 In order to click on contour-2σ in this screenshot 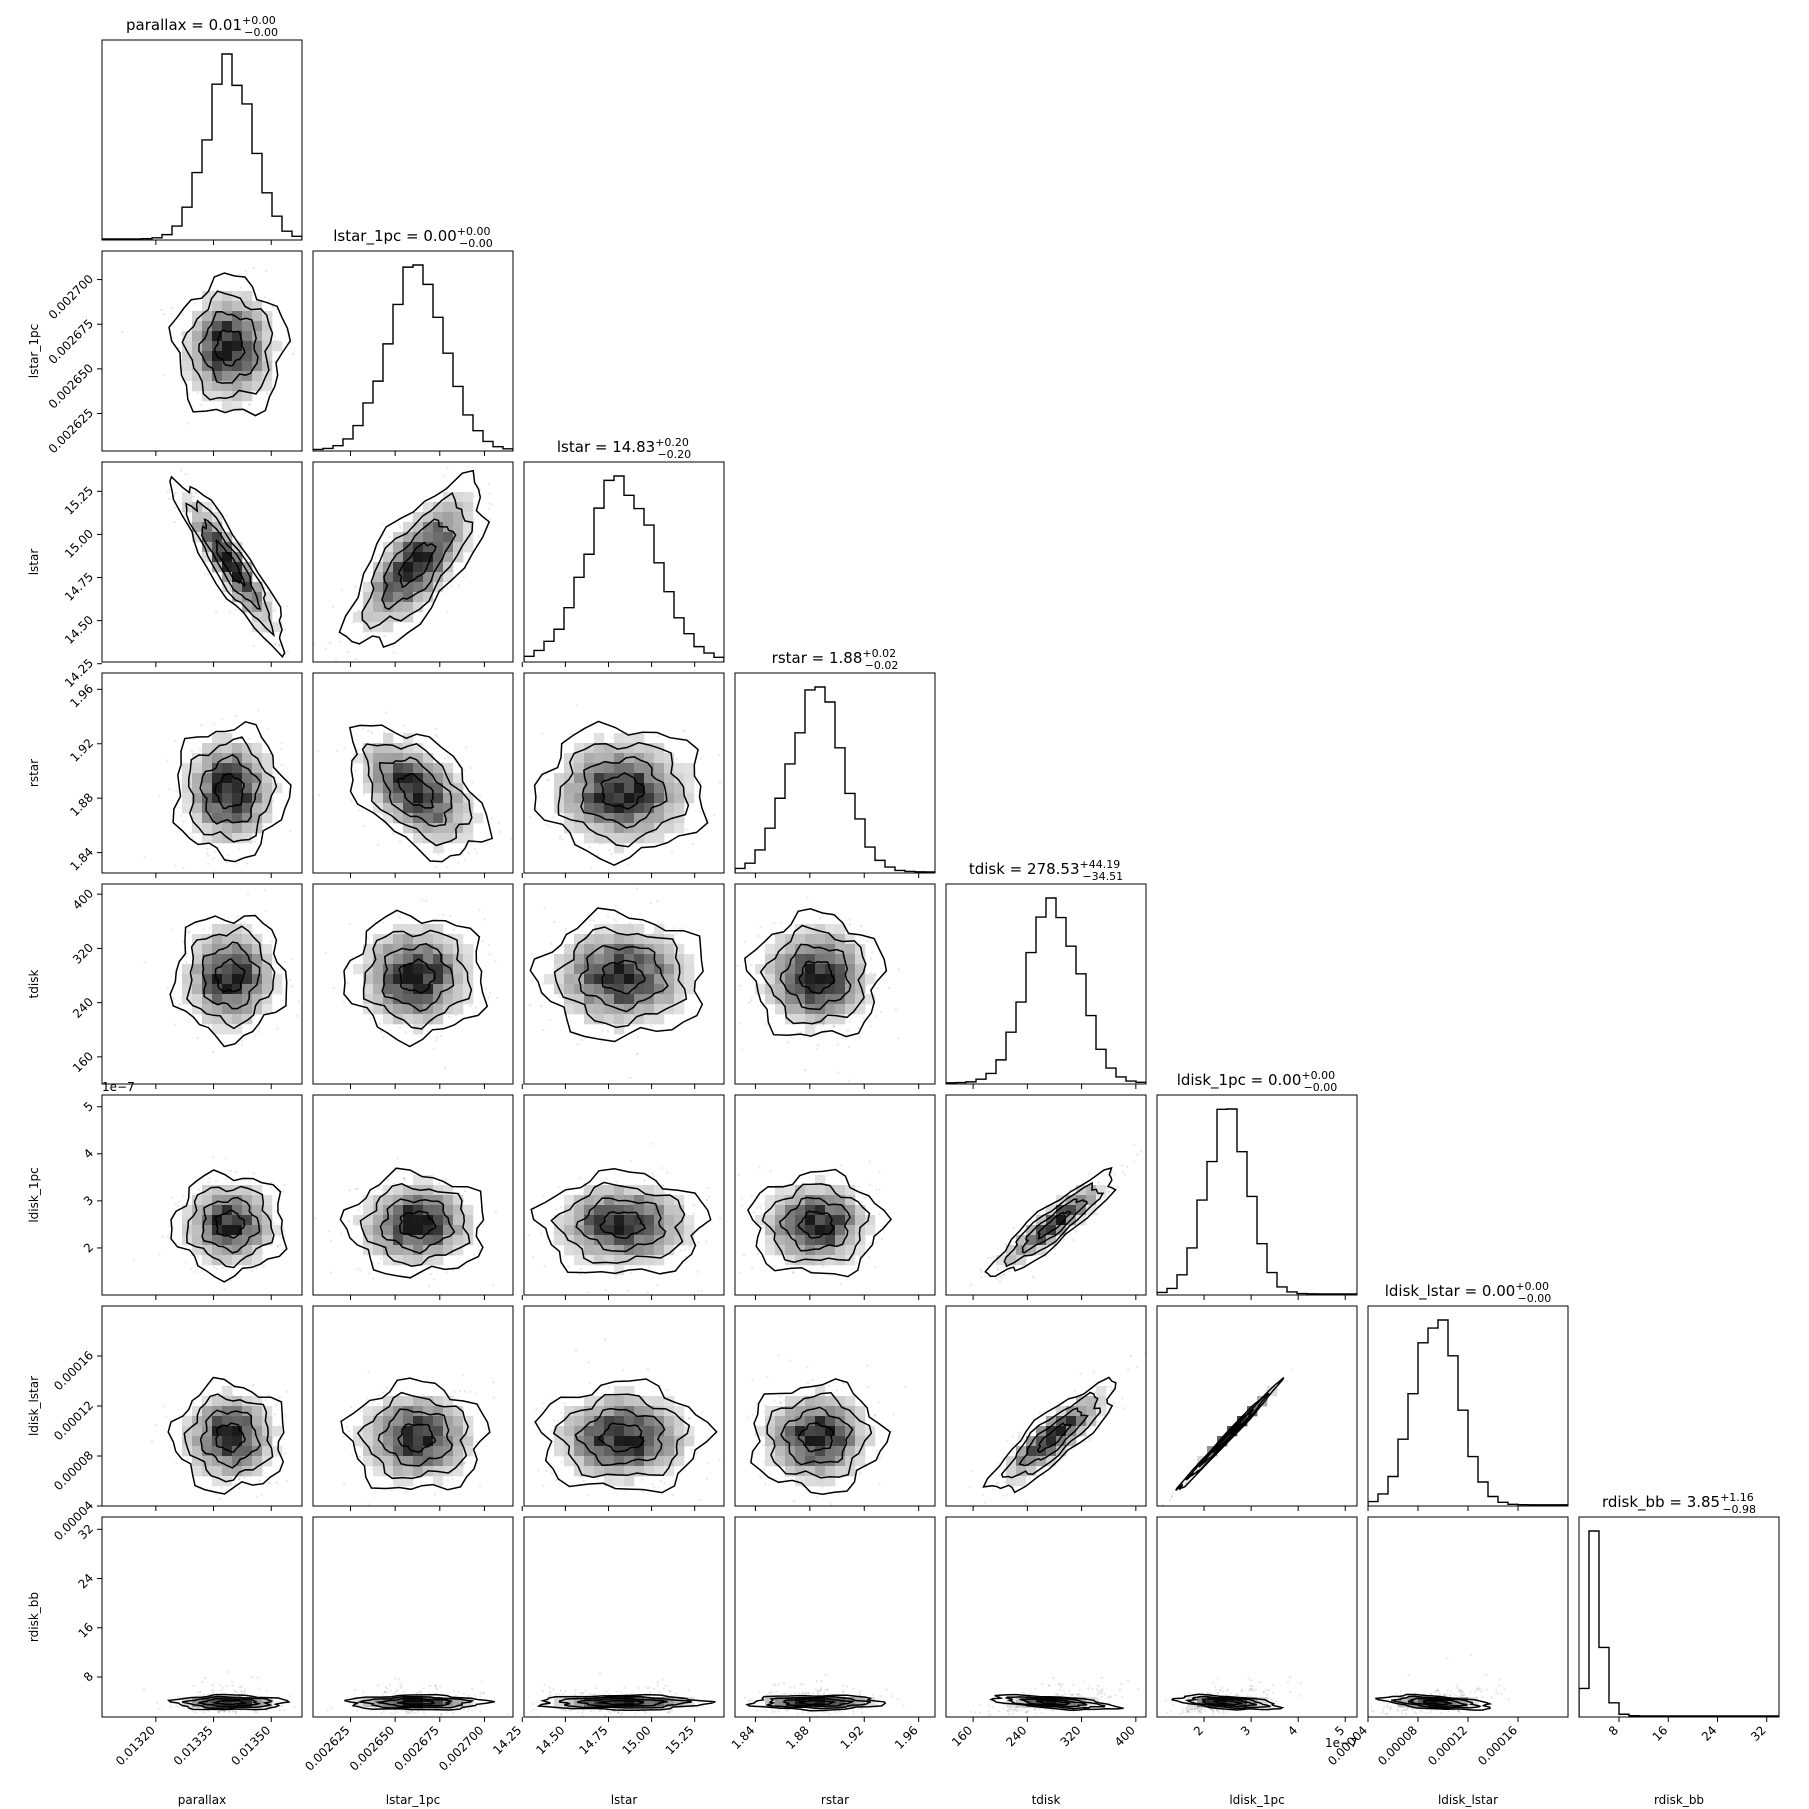, I will do `click(229, 1226)`.